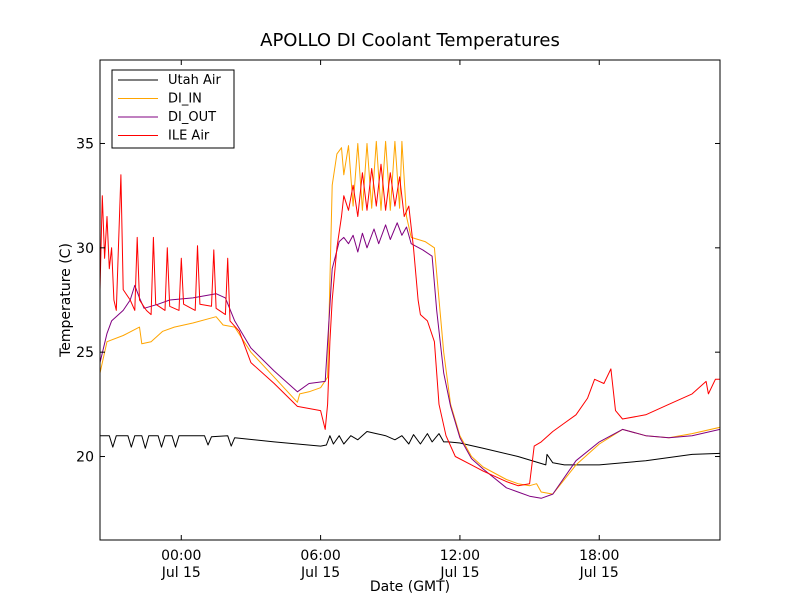 Image resolution: width=800 pixels, height=600 pixels. What do you see at coordinates (85, 144) in the screenshot?
I see `y-tick-label: 35` at bounding box center [85, 144].